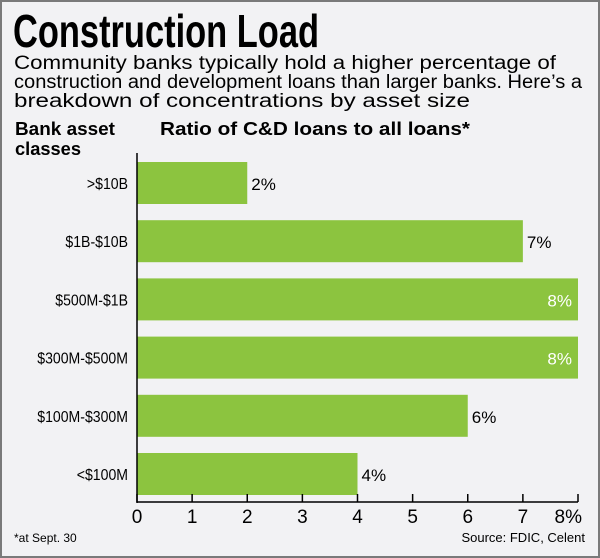  Describe the element at coordinates (91, 301) in the screenshot. I see `category-label: $500M-$1B` at that location.